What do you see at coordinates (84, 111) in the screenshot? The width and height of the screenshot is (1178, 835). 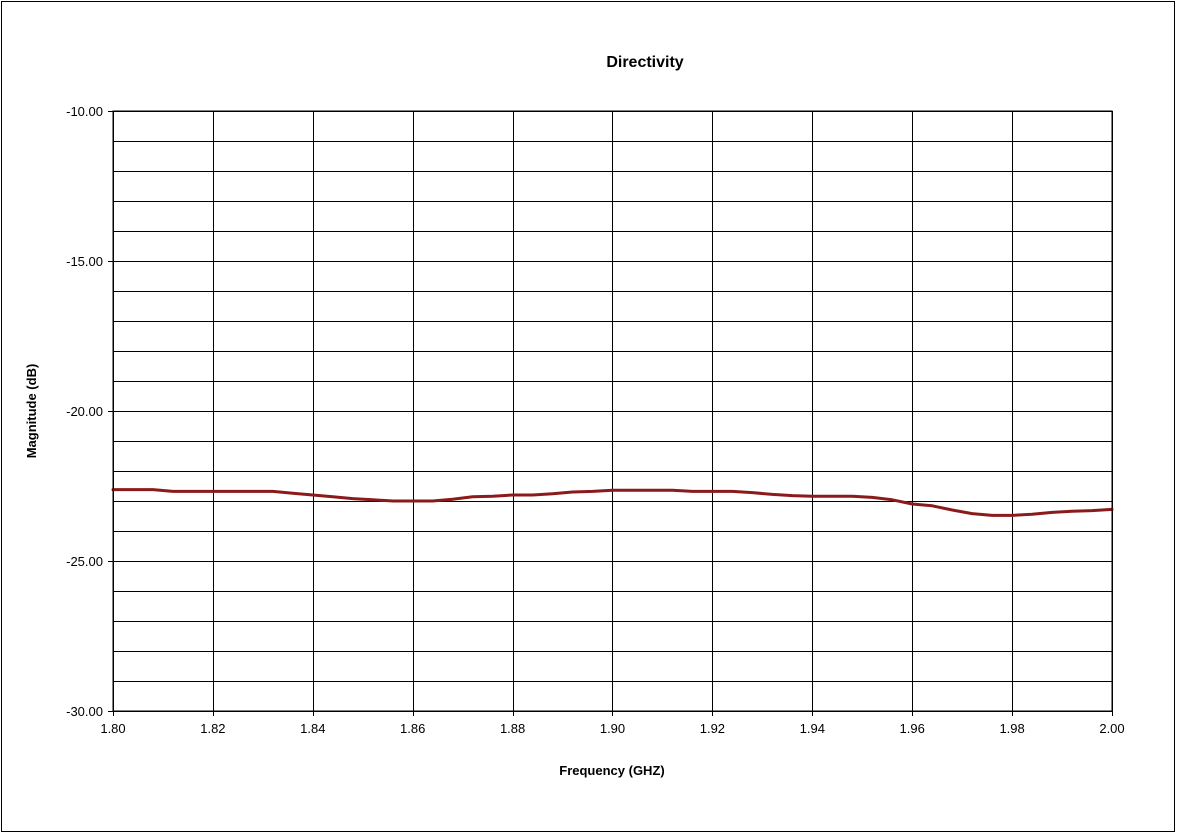 I see `y-tick-label: -10.00` at bounding box center [84, 111].